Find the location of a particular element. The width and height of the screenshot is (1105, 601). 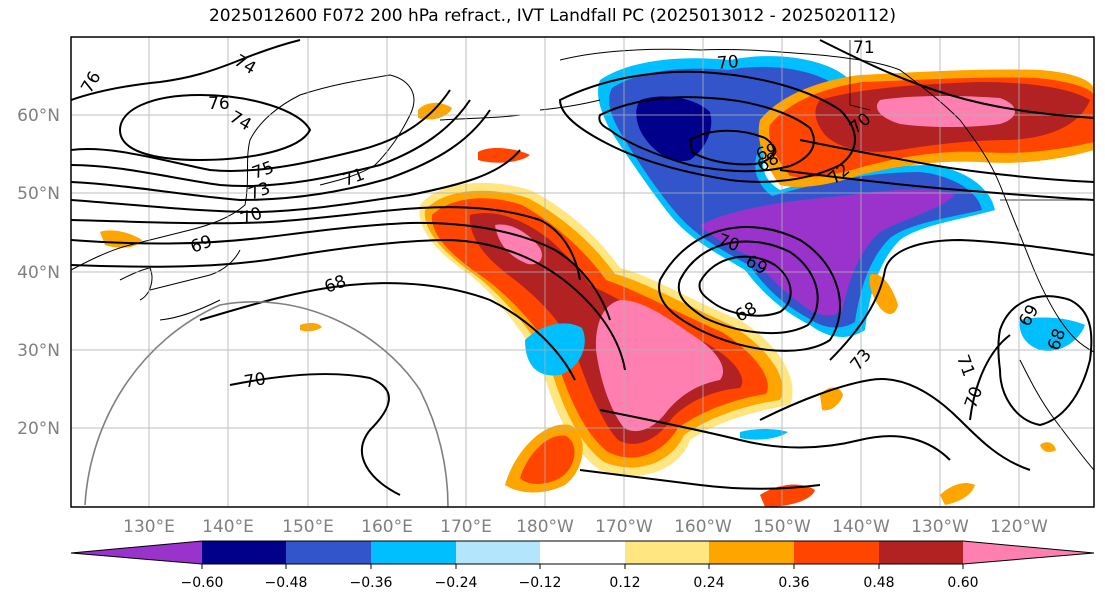

lon-label: 130°W is located at coordinates (940, 527).